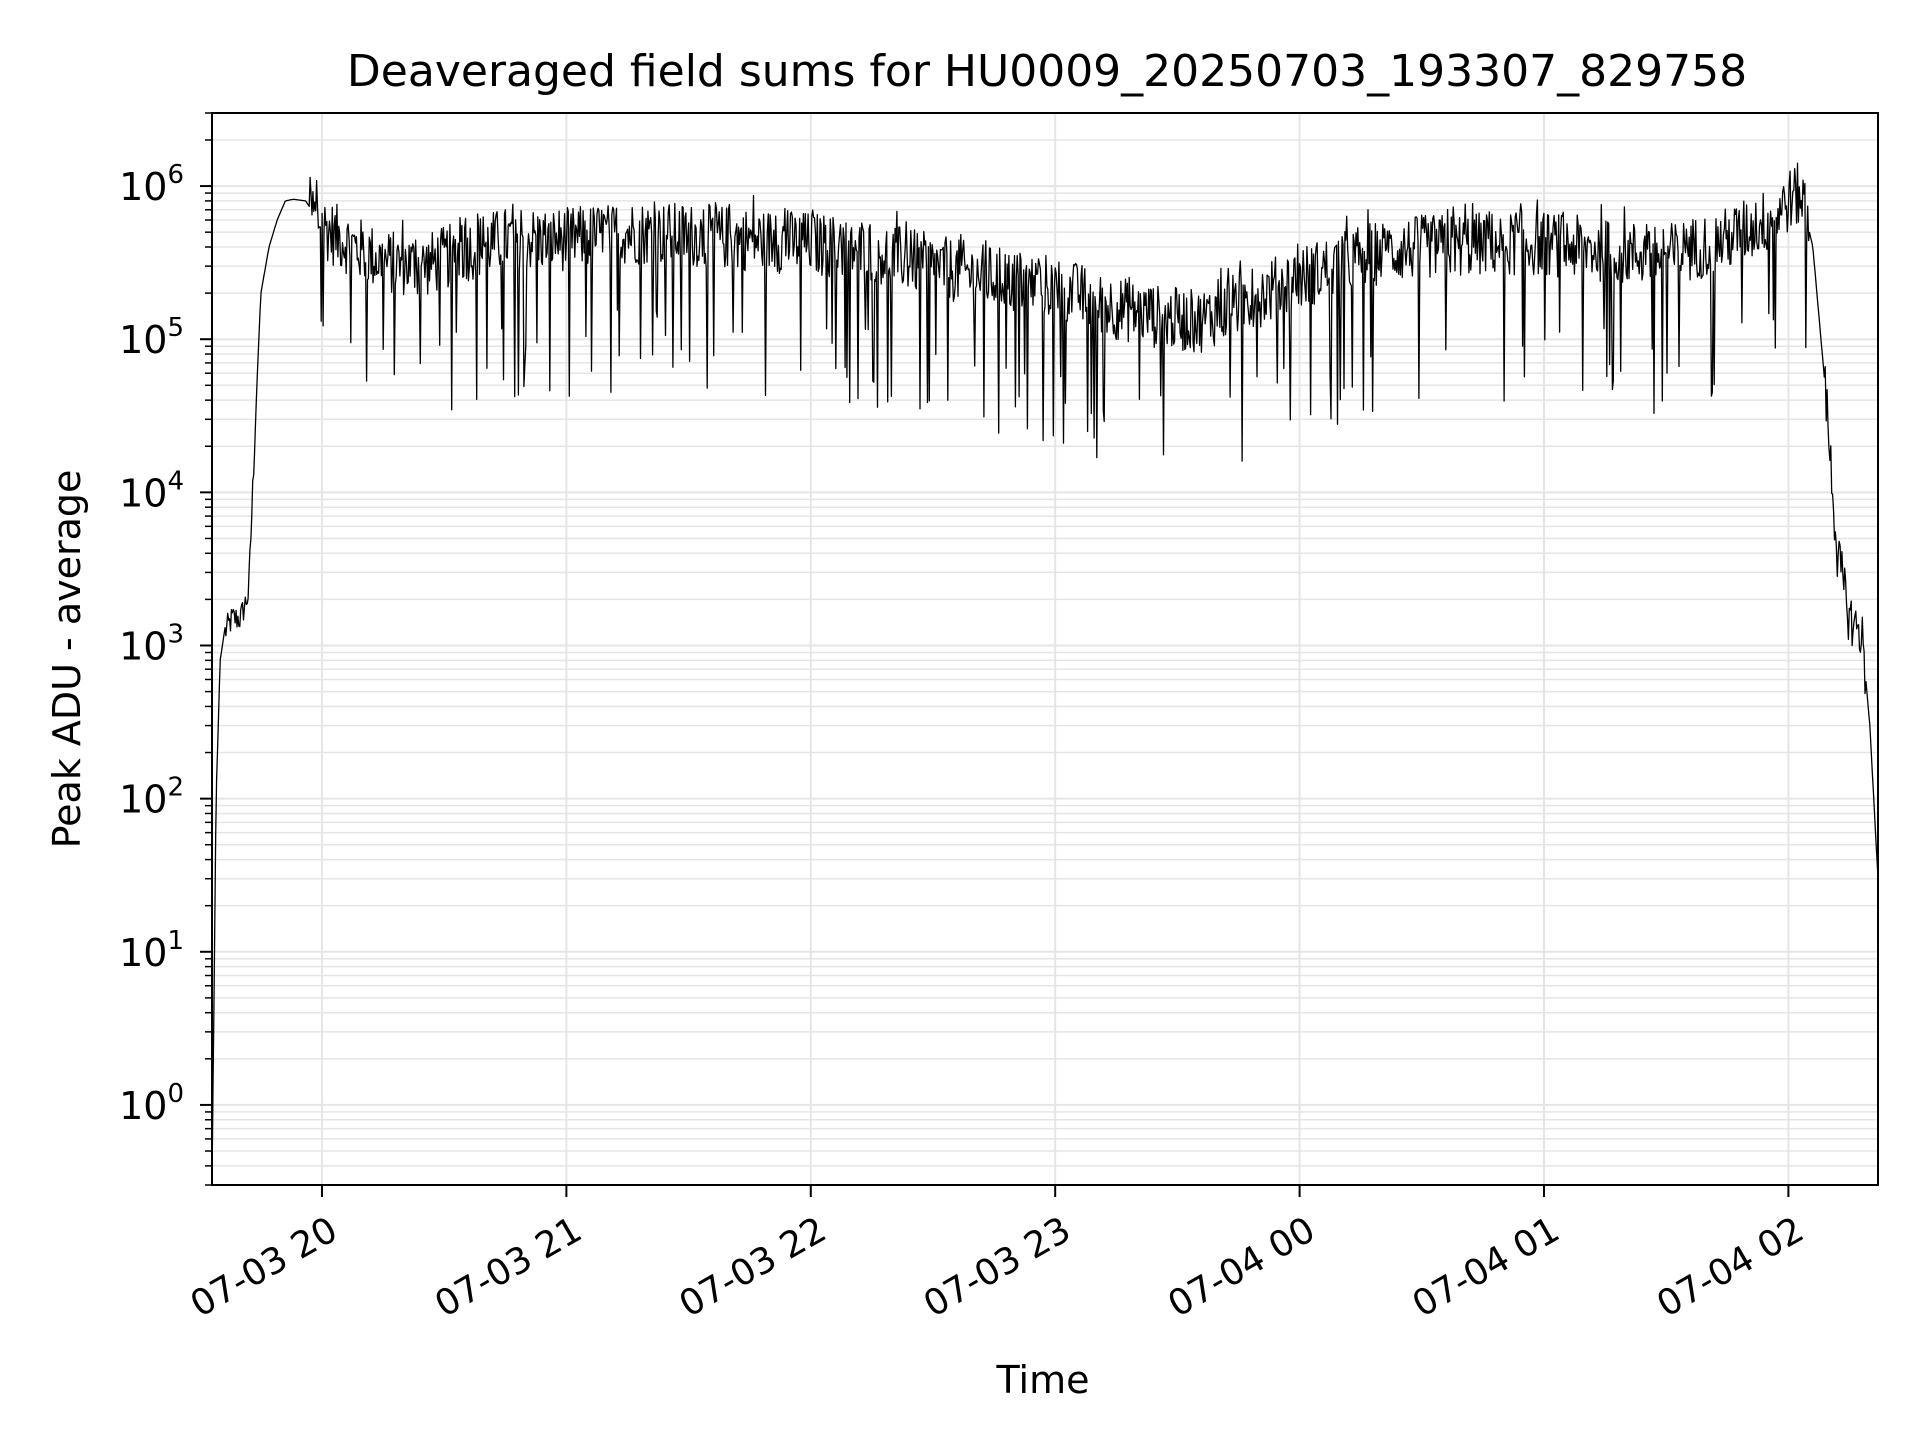 This screenshot has height=1440, width=1920. What do you see at coordinates (1043, 1380) in the screenshot?
I see `x-axis-label: Time` at bounding box center [1043, 1380].